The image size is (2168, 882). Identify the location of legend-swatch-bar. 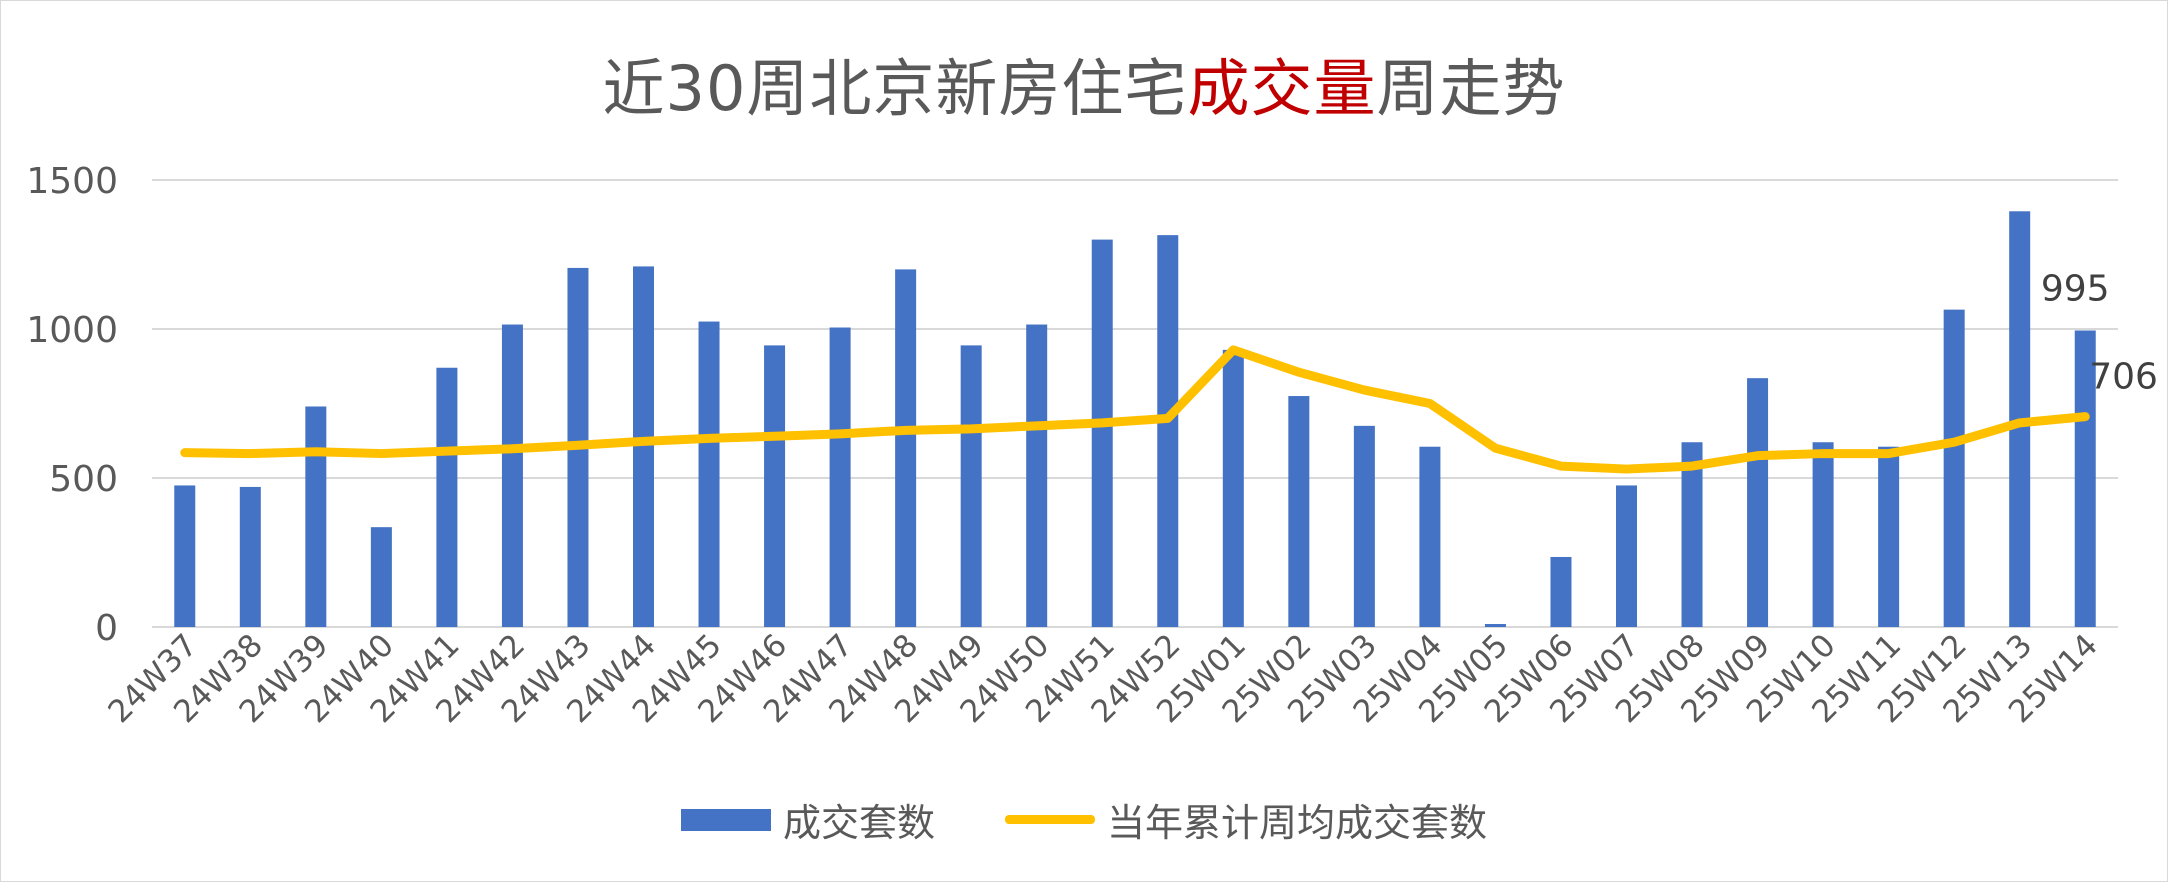
(725, 819).